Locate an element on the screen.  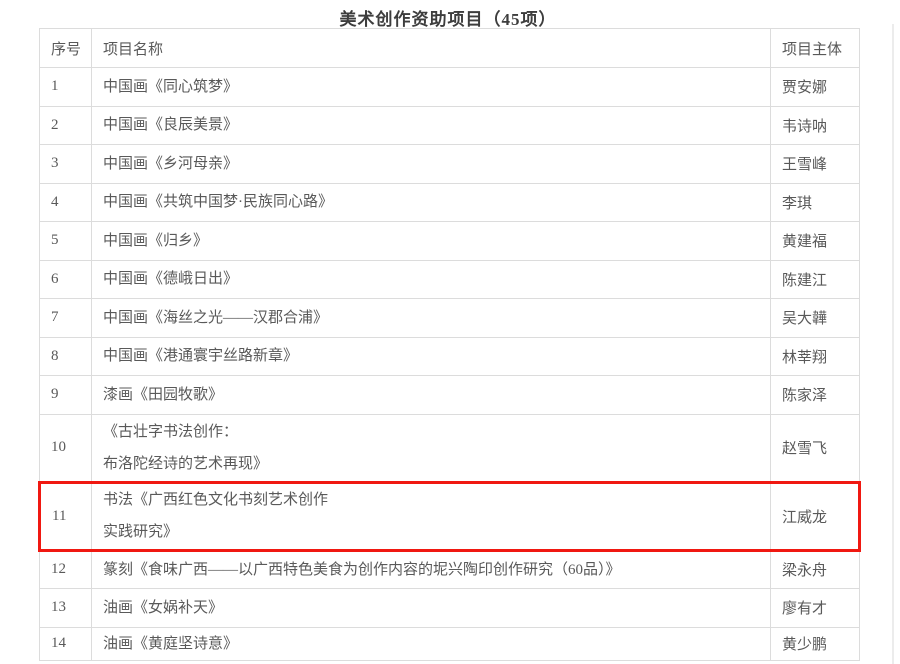
row-number: 6 is located at coordinates (65, 279).